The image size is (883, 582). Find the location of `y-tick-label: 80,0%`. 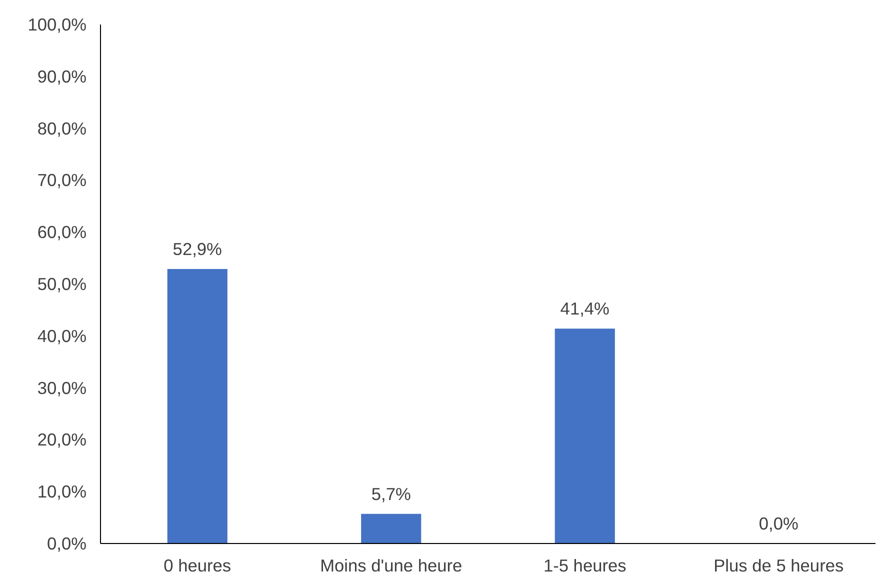

y-tick-label: 80,0% is located at coordinates (62, 128).